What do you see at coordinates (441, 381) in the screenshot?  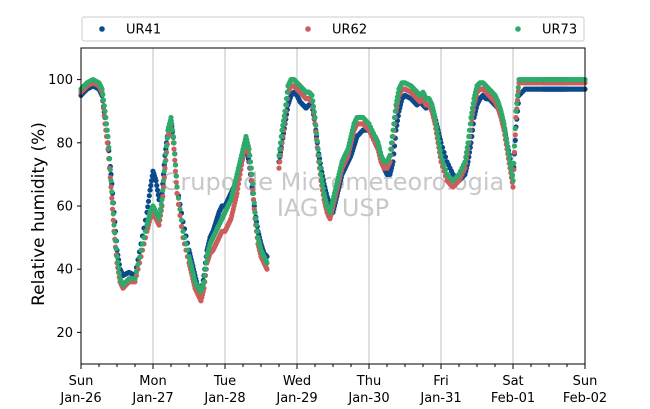 I see `x-tick-label-day: Fri` at bounding box center [441, 381].